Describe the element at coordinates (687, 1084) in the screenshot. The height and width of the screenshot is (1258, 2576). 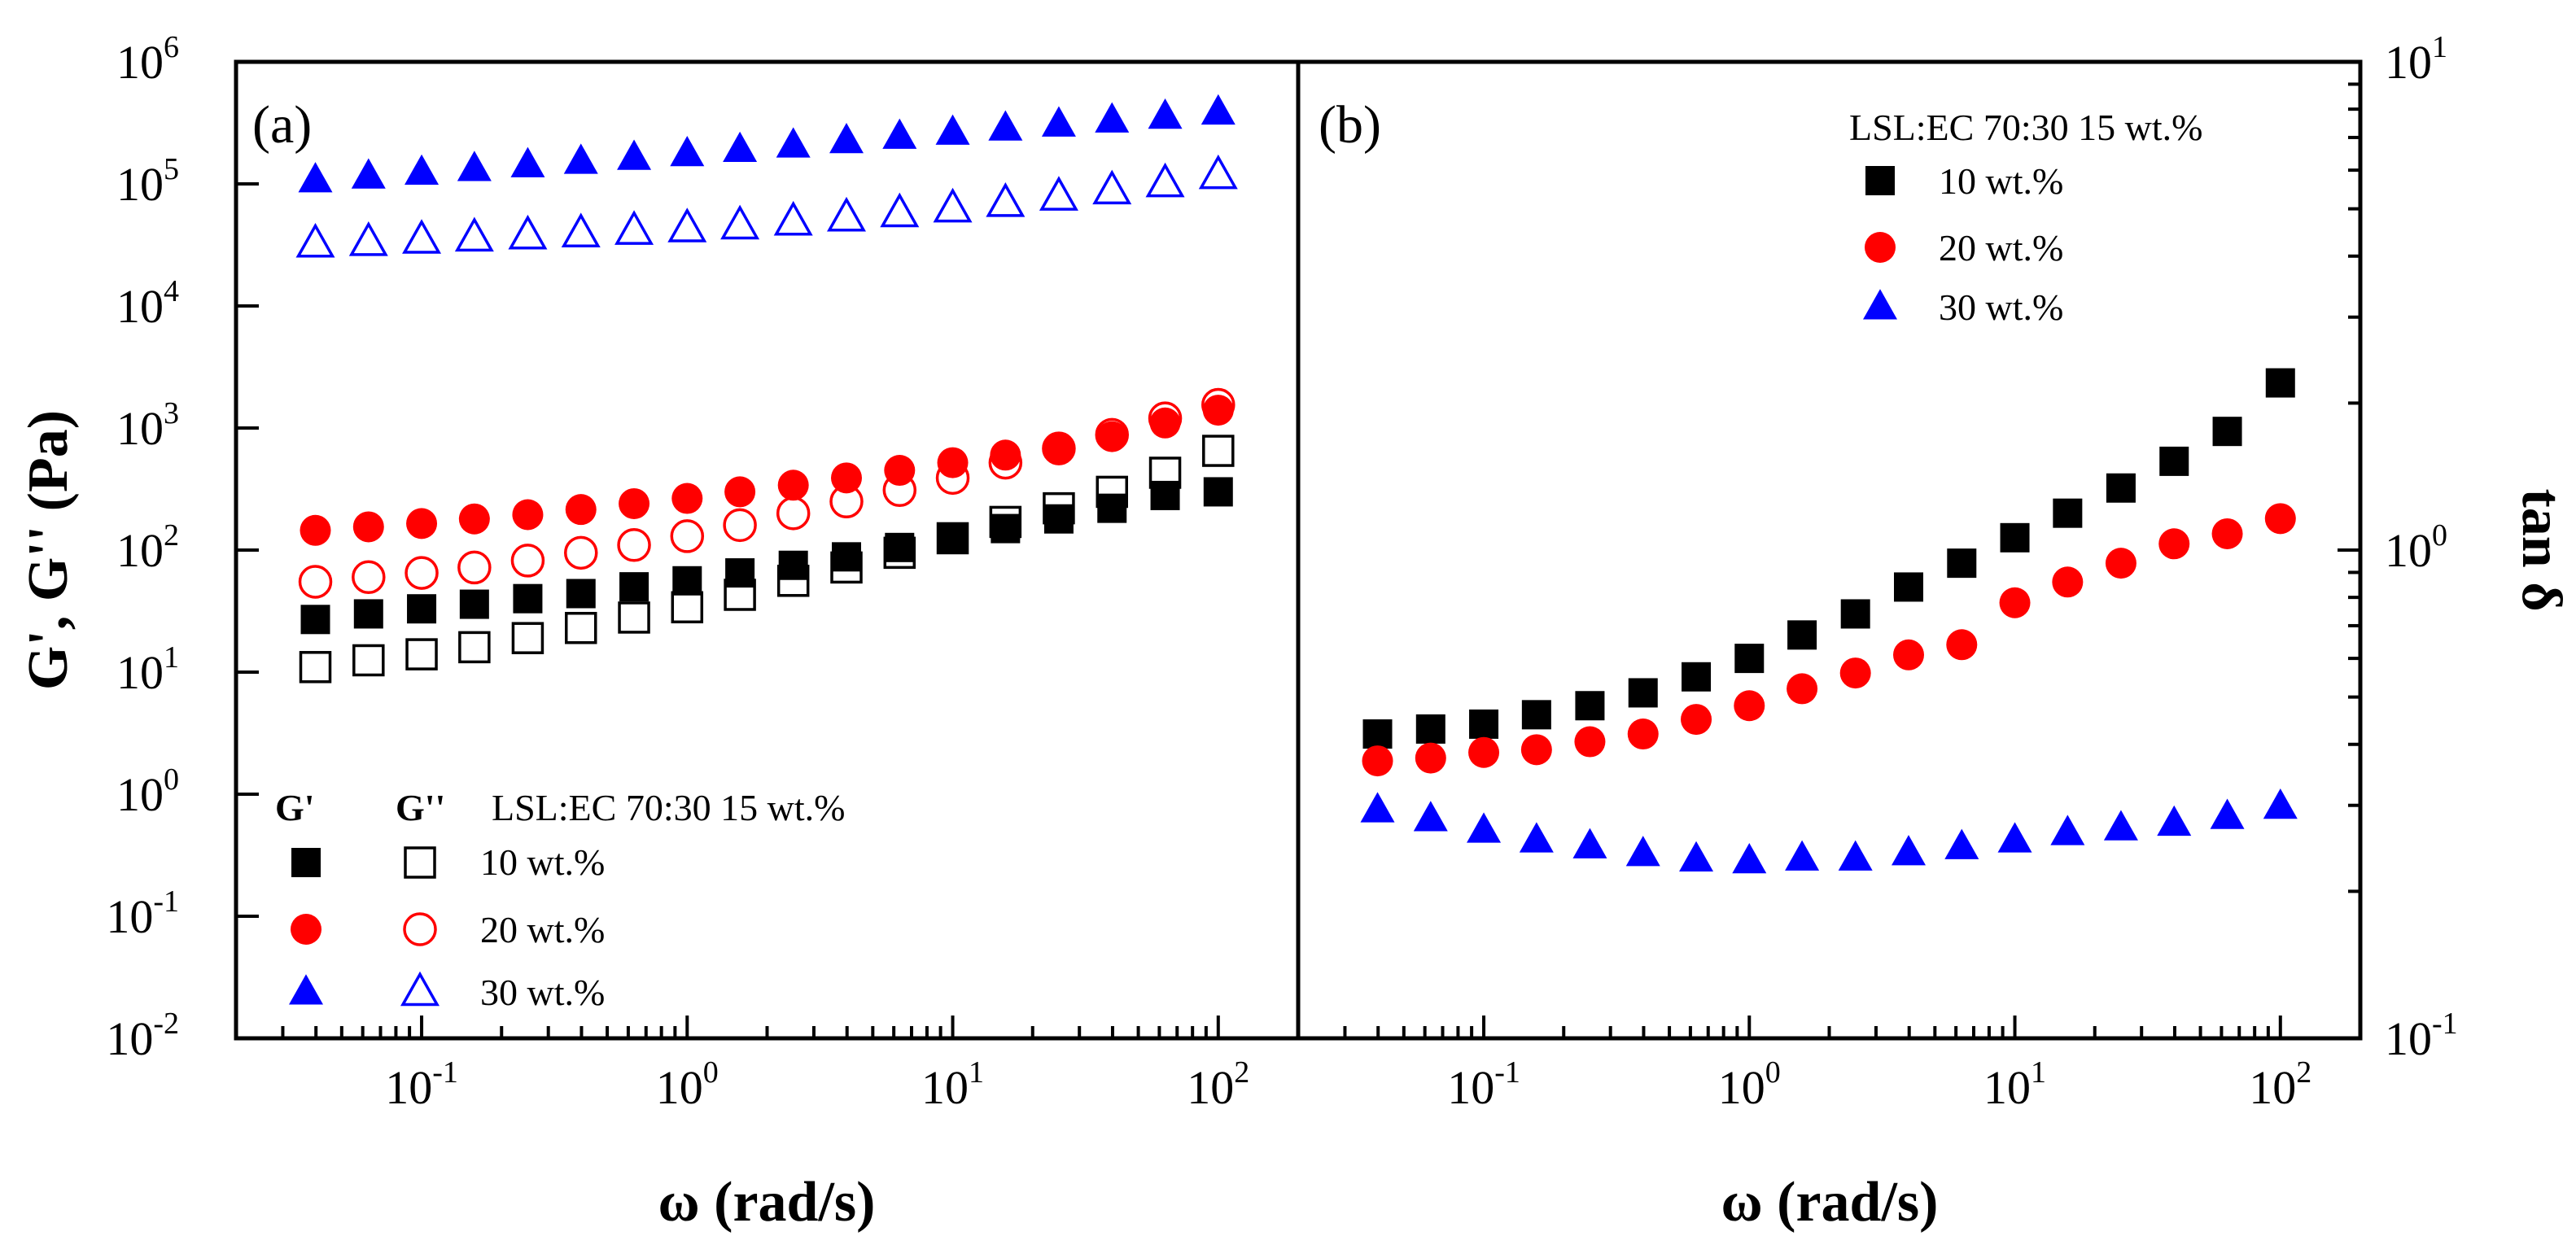
I see `x-tick-label-a-1: 10⁰` at that location.